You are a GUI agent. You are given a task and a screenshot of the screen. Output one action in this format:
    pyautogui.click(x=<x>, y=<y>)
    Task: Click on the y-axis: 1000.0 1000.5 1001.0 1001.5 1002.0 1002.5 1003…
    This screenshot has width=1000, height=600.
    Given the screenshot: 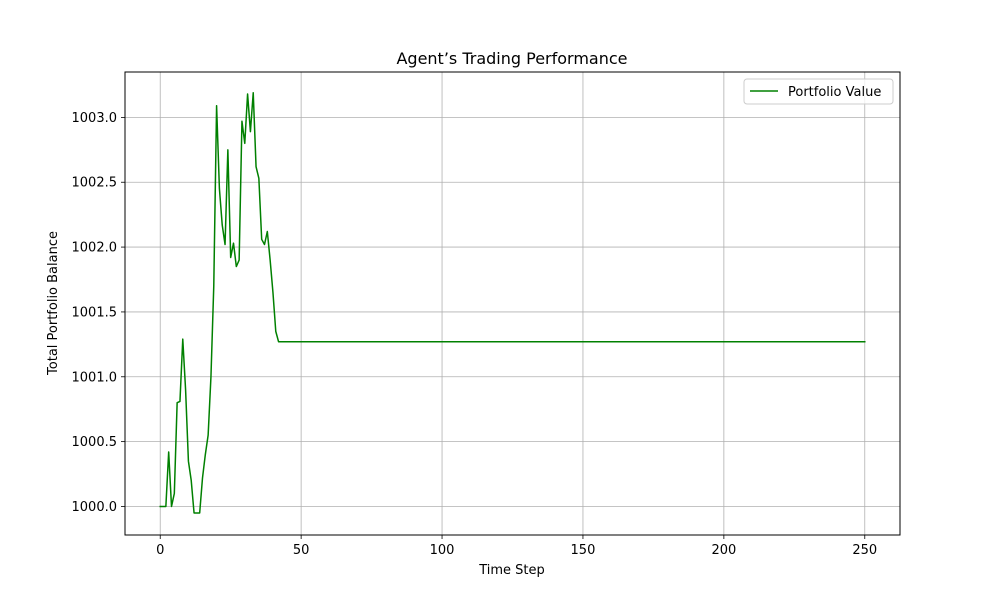 What is the action you would take?
    pyautogui.click(x=98, y=313)
    